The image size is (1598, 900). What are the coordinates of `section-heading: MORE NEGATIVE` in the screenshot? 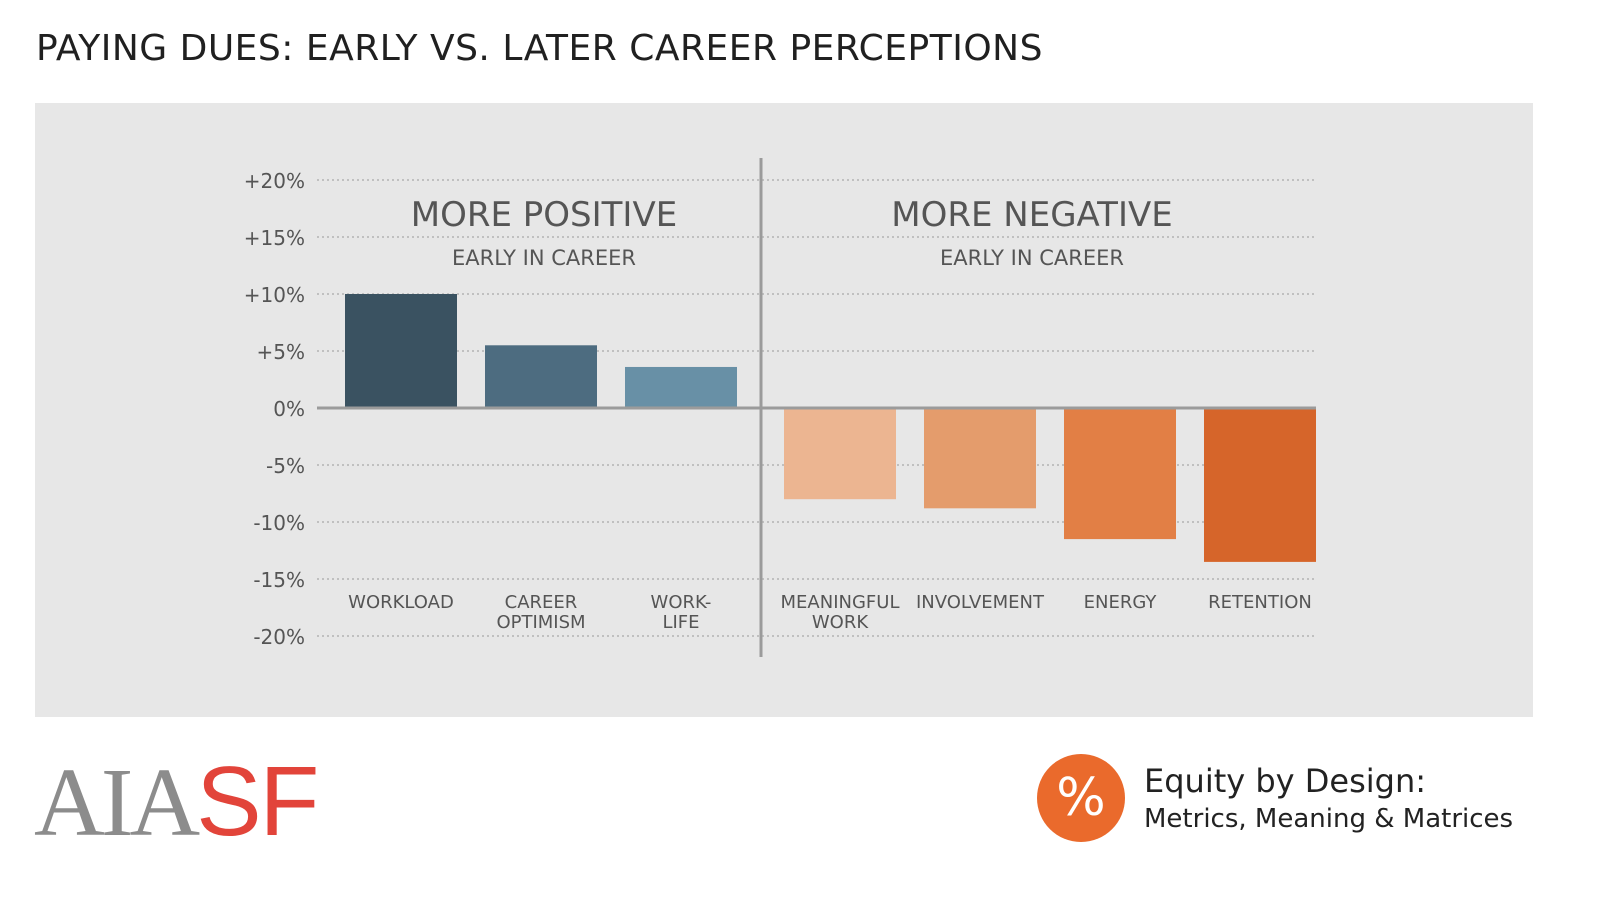 It's located at (1031, 215).